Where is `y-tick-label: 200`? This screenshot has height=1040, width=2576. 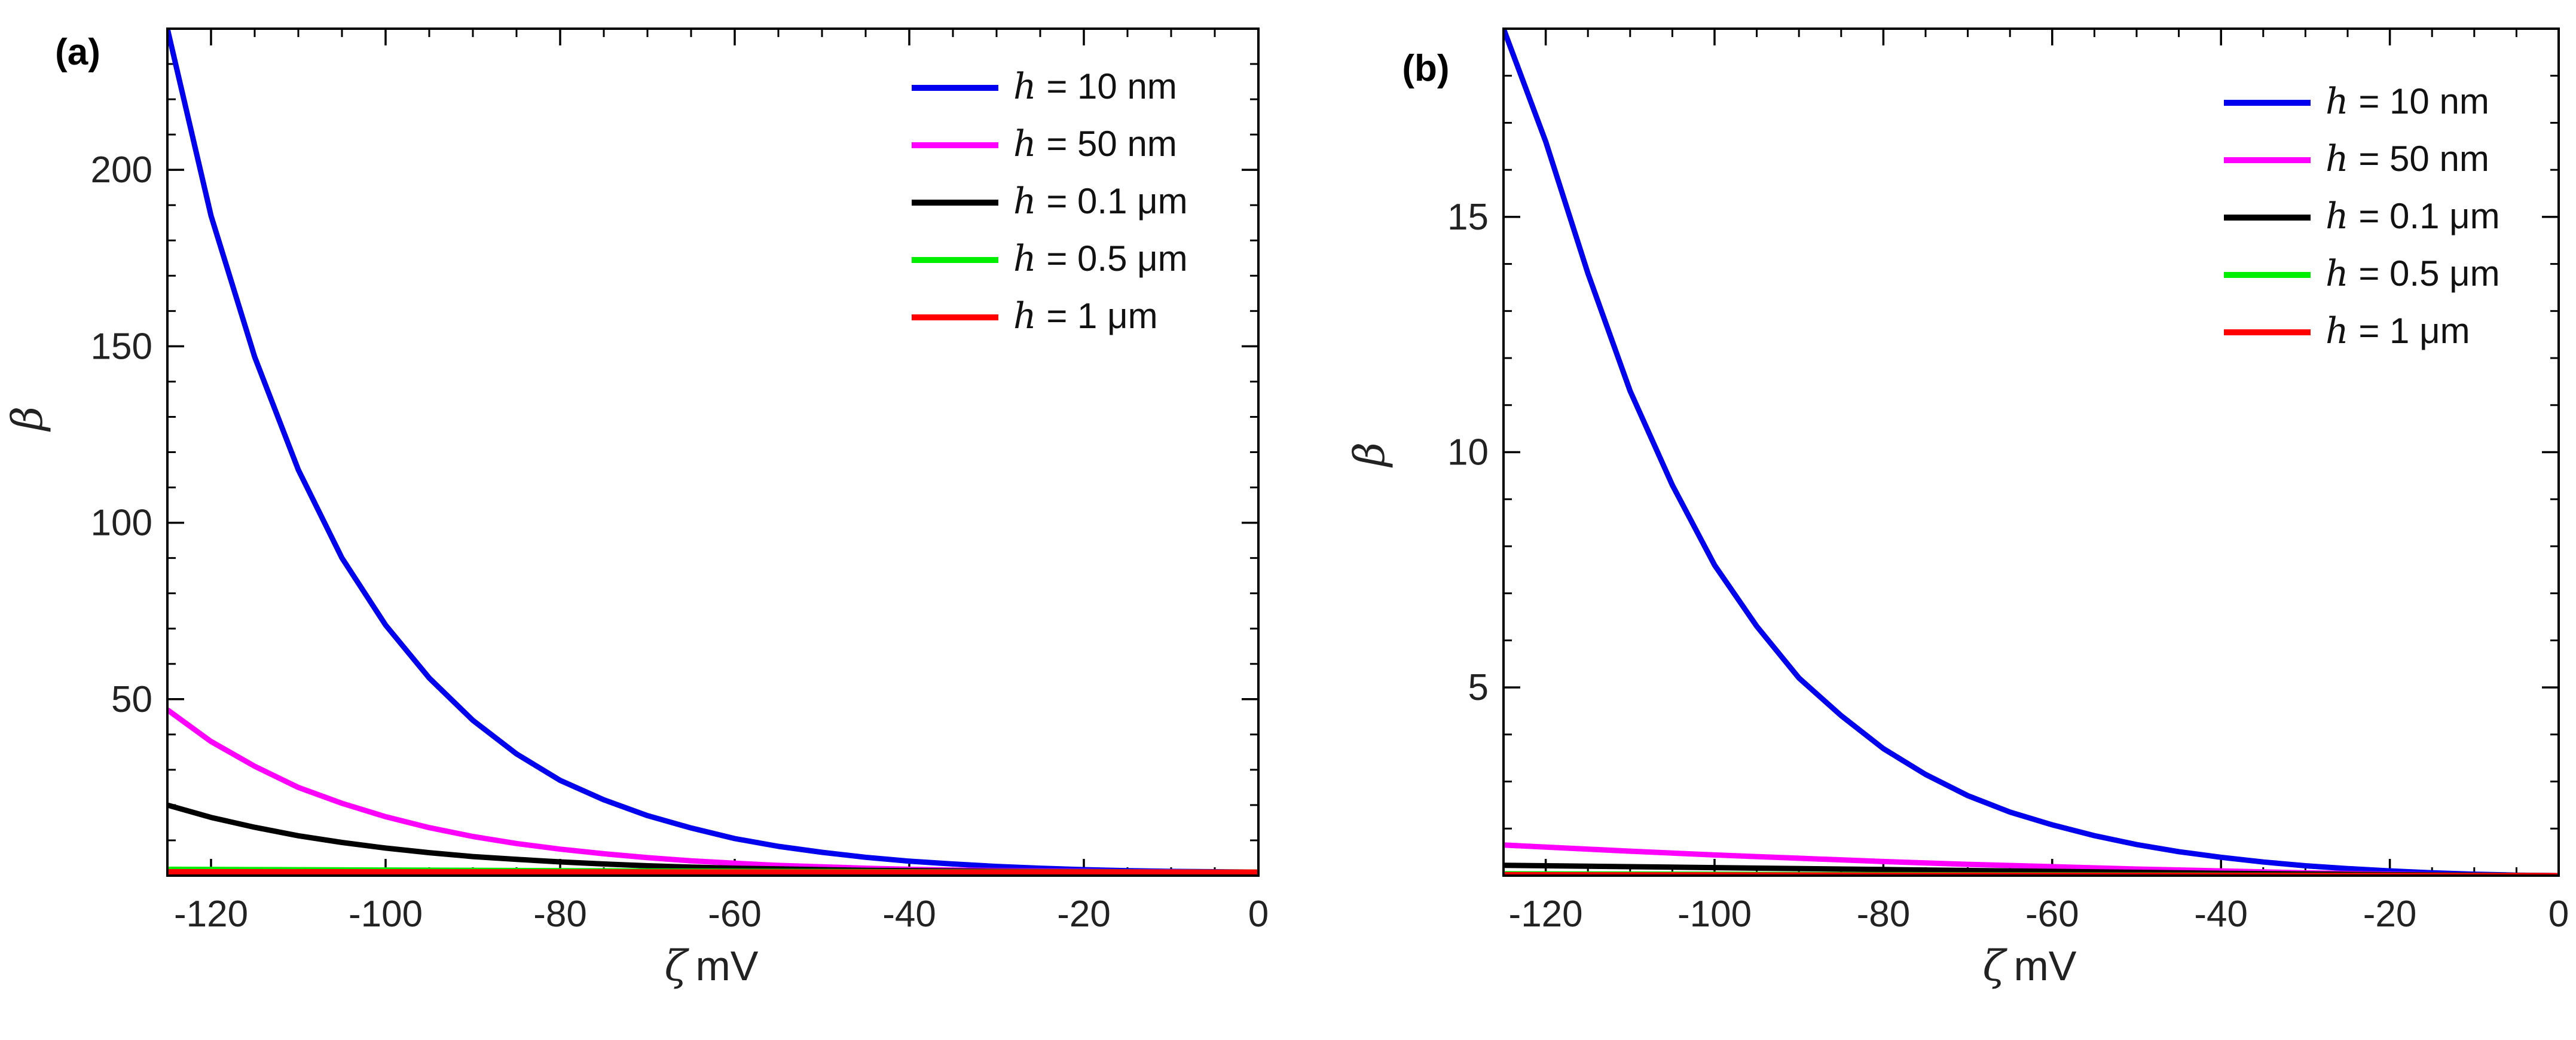
y-tick-label: 200 is located at coordinates (122, 170).